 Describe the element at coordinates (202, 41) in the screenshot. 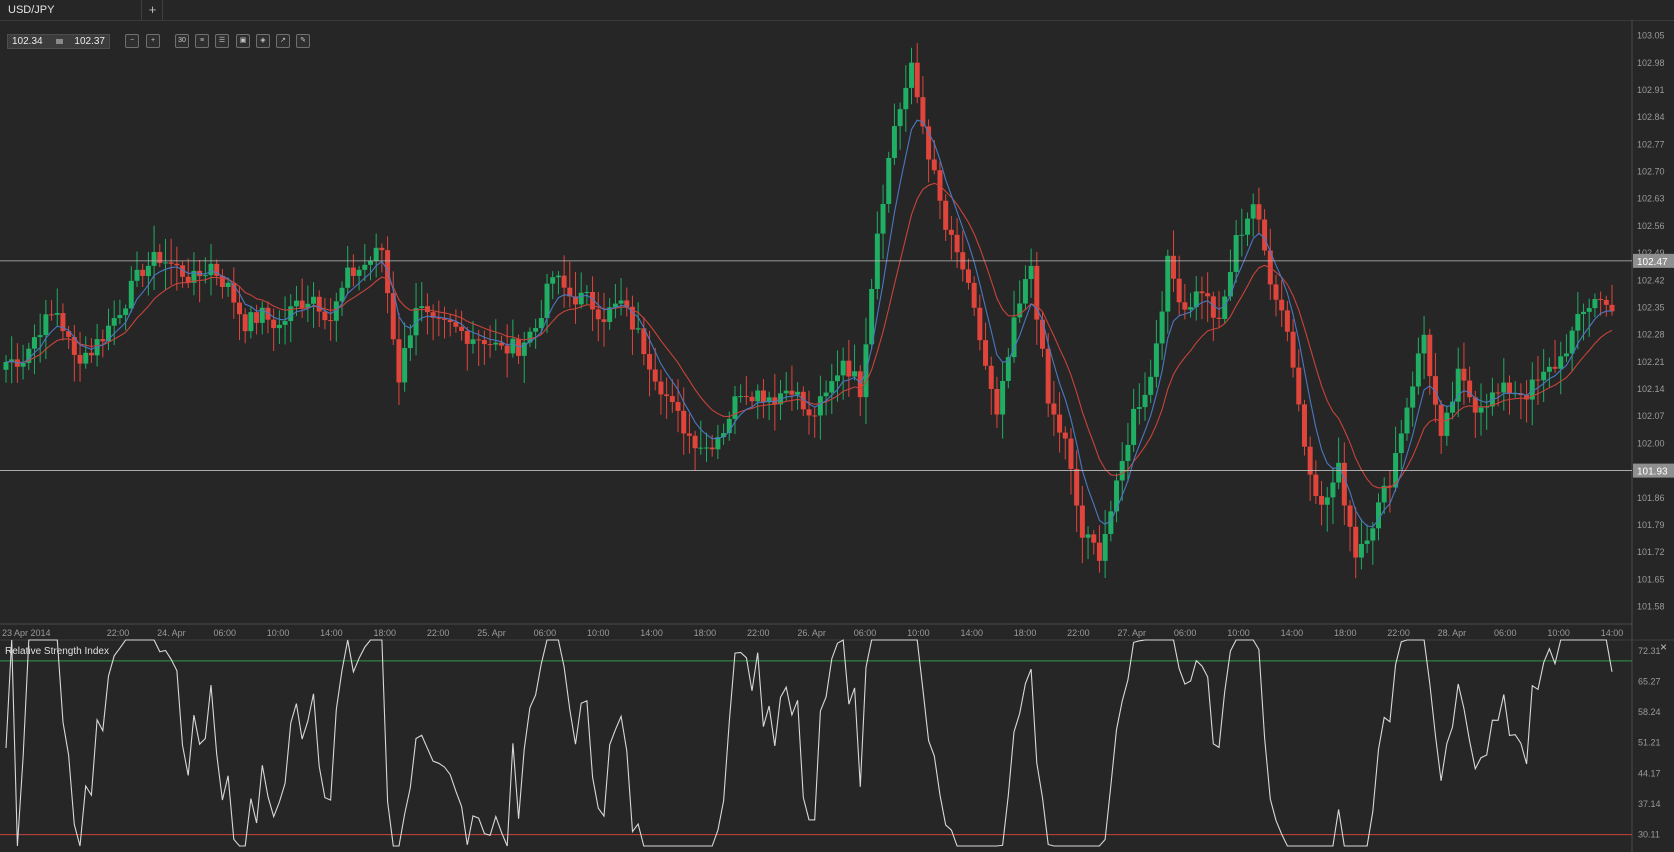

I see `chart-type-icon: ≡` at that location.